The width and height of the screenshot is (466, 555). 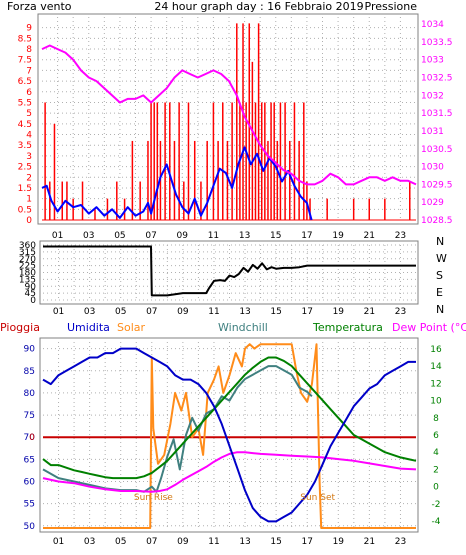 I want to click on wind-tick-label: 8.5, so click(x=25, y=39).